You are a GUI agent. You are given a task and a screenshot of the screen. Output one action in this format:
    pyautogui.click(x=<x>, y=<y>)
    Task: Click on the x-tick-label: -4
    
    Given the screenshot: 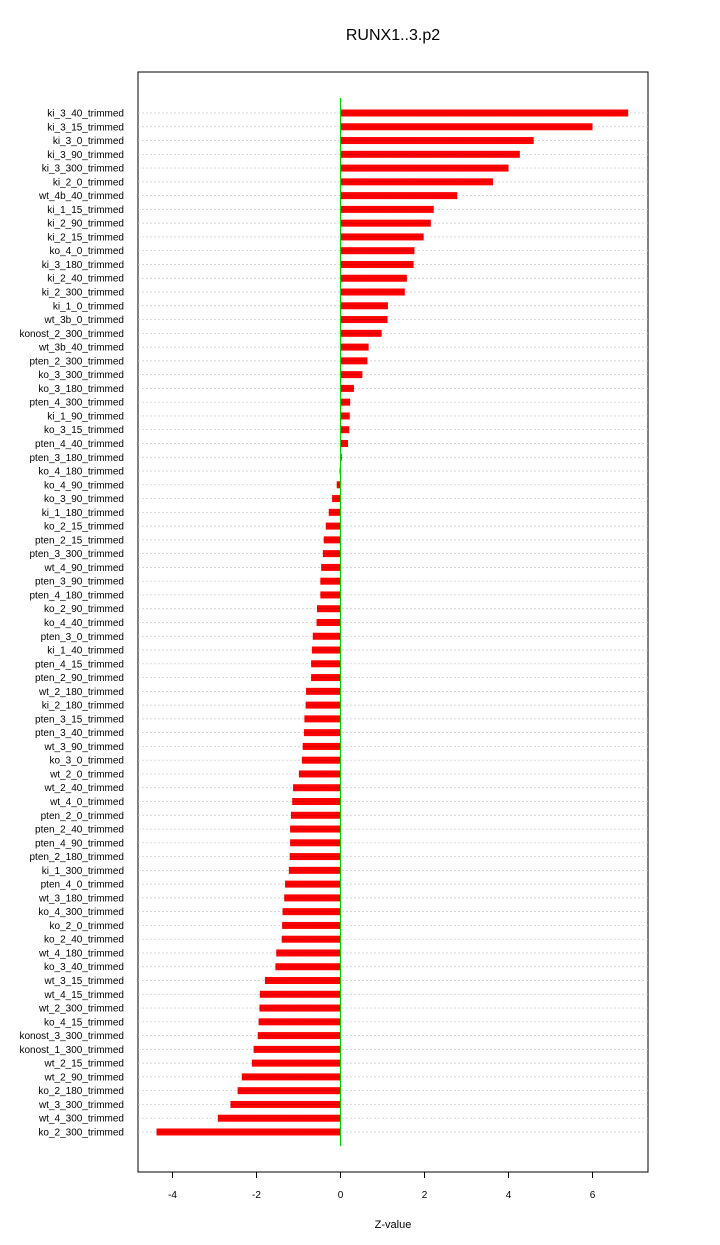 What is the action you would take?
    pyautogui.click(x=172, y=1195)
    